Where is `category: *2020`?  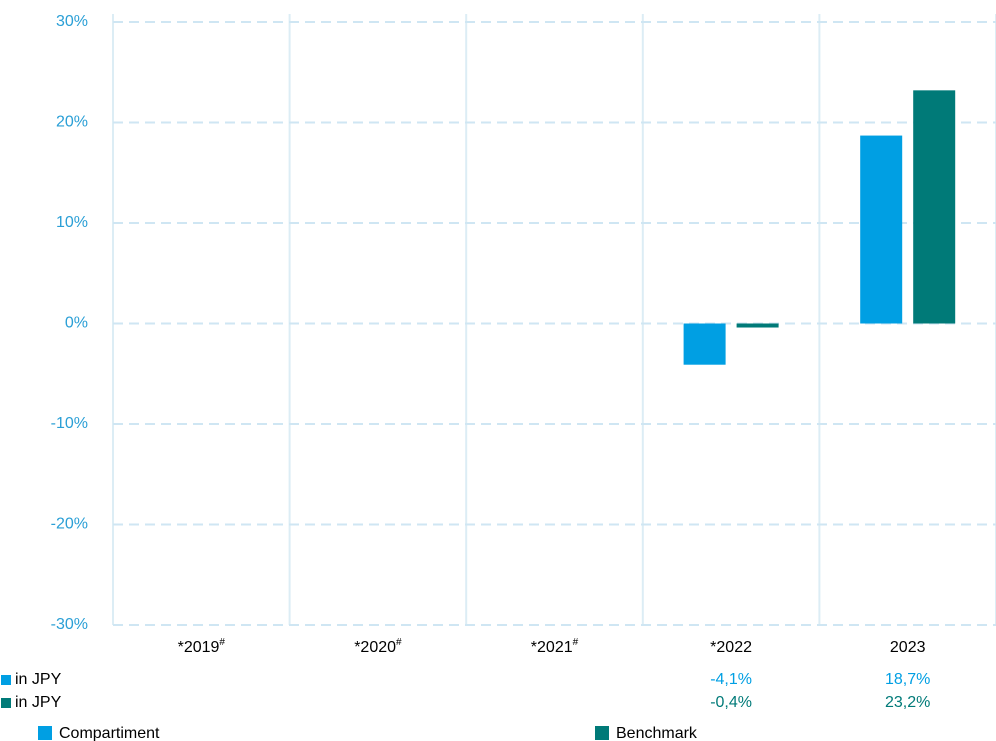
category: *2020 is located at coordinates (375, 647).